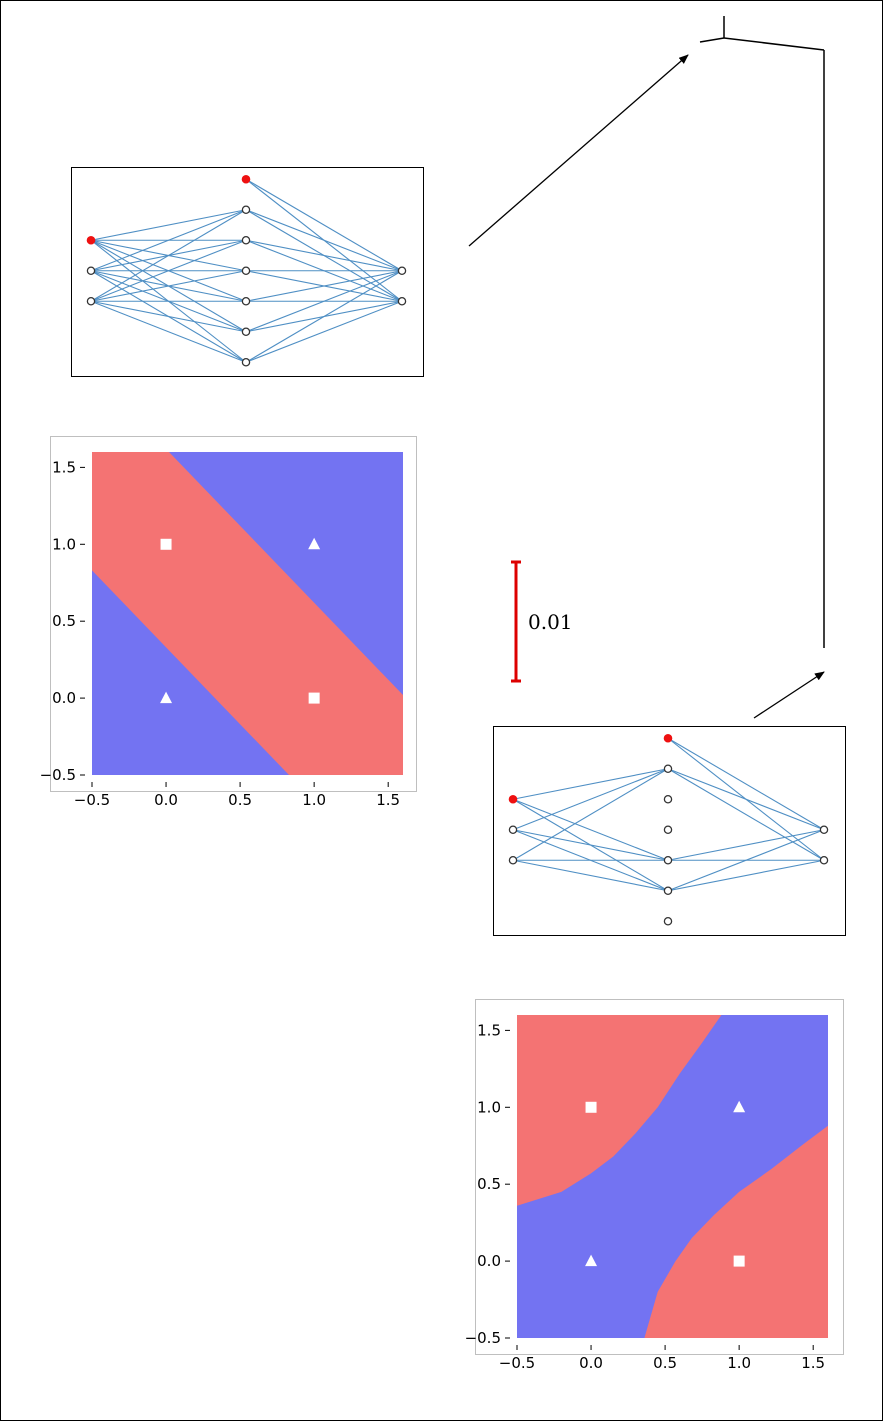 This screenshot has width=883, height=1421. I want to click on decision-boundary-plot-2: −0.5 −0.5 0.0 0.0 0.5 0.5 1.0 1.0 1.5 1.5, so click(646, 1193).